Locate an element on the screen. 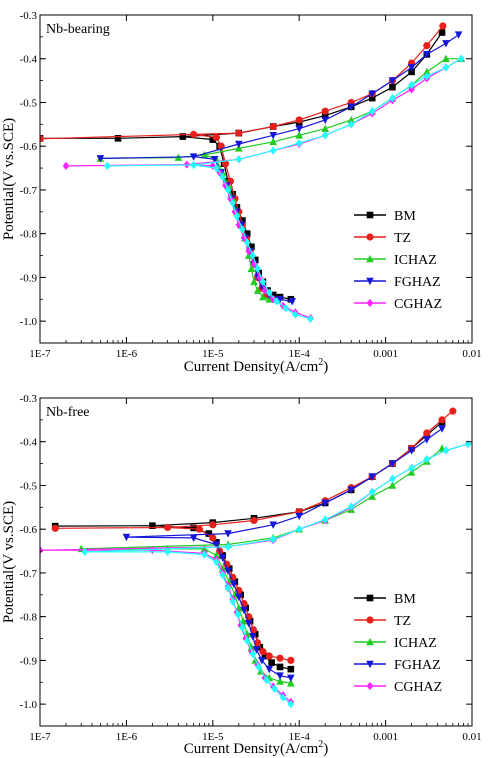 The image size is (504, 758). legend-item-ichaz: ICHAZ is located at coordinates (395, 643).